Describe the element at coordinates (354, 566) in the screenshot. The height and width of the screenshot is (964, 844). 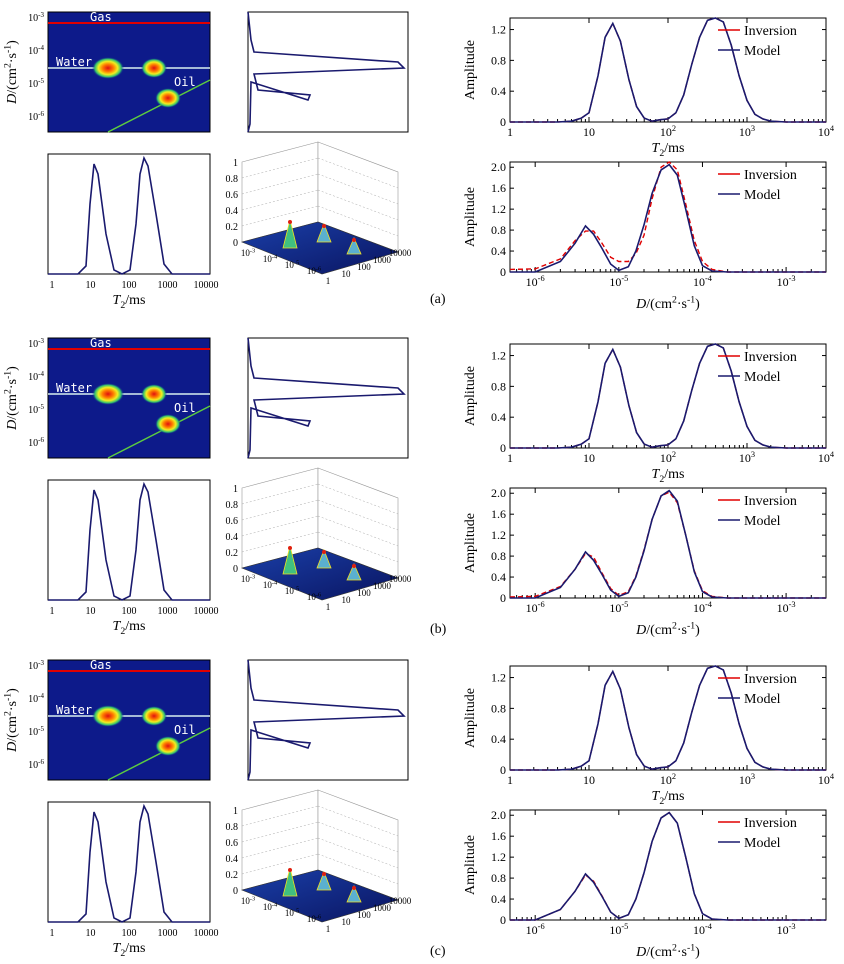
I see `surface-peak-top` at that location.